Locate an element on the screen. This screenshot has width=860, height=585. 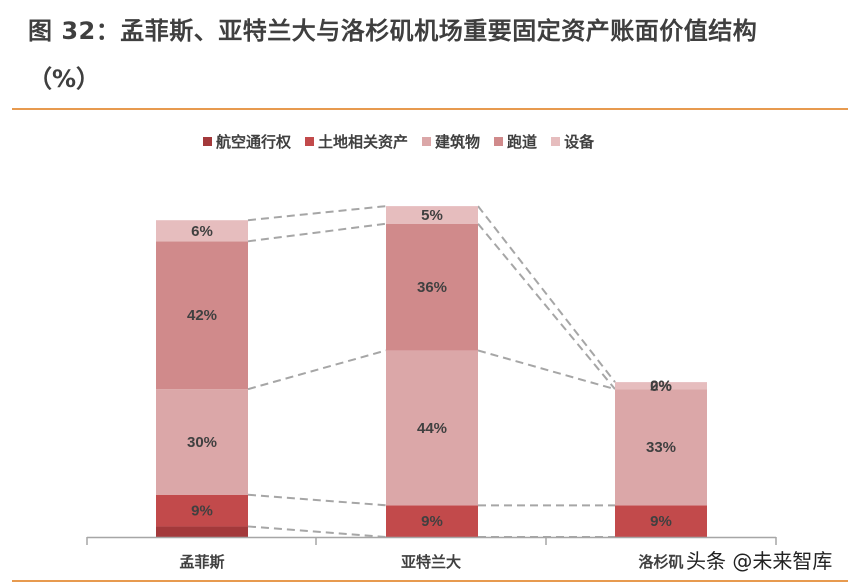
top-rule is located at coordinates (430, 109).